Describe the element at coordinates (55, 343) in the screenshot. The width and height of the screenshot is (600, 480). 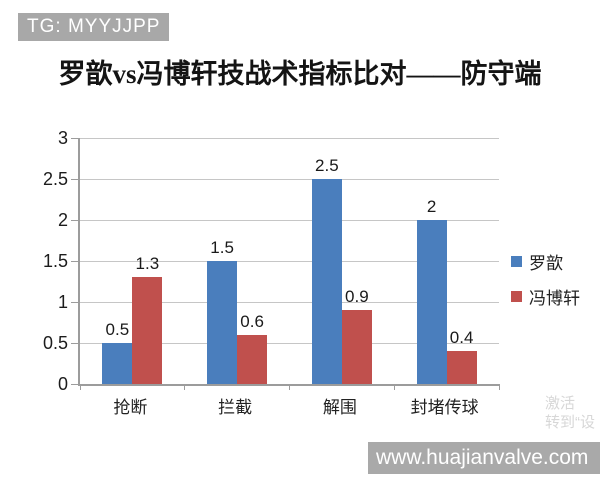
I see `y-axis-tick-label: 0.5` at that location.